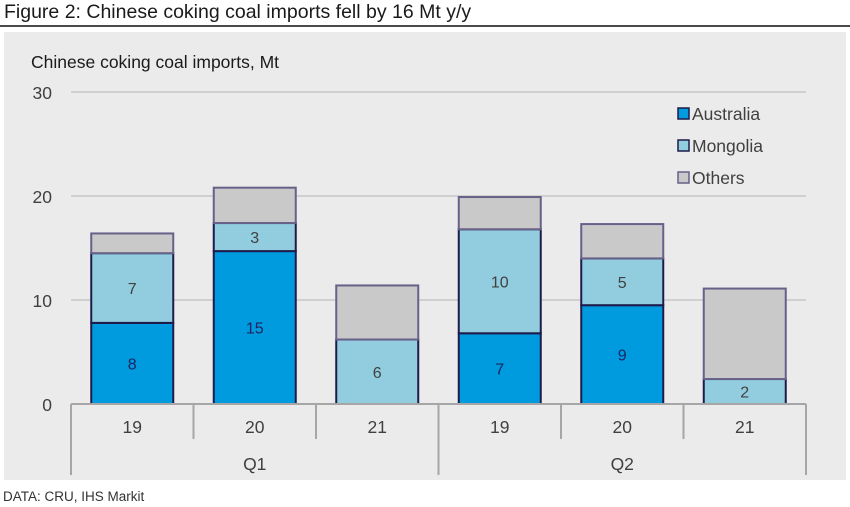 The height and width of the screenshot is (507, 850). What do you see at coordinates (43, 197) in the screenshot?
I see `y-tick-label: 20` at bounding box center [43, 197].